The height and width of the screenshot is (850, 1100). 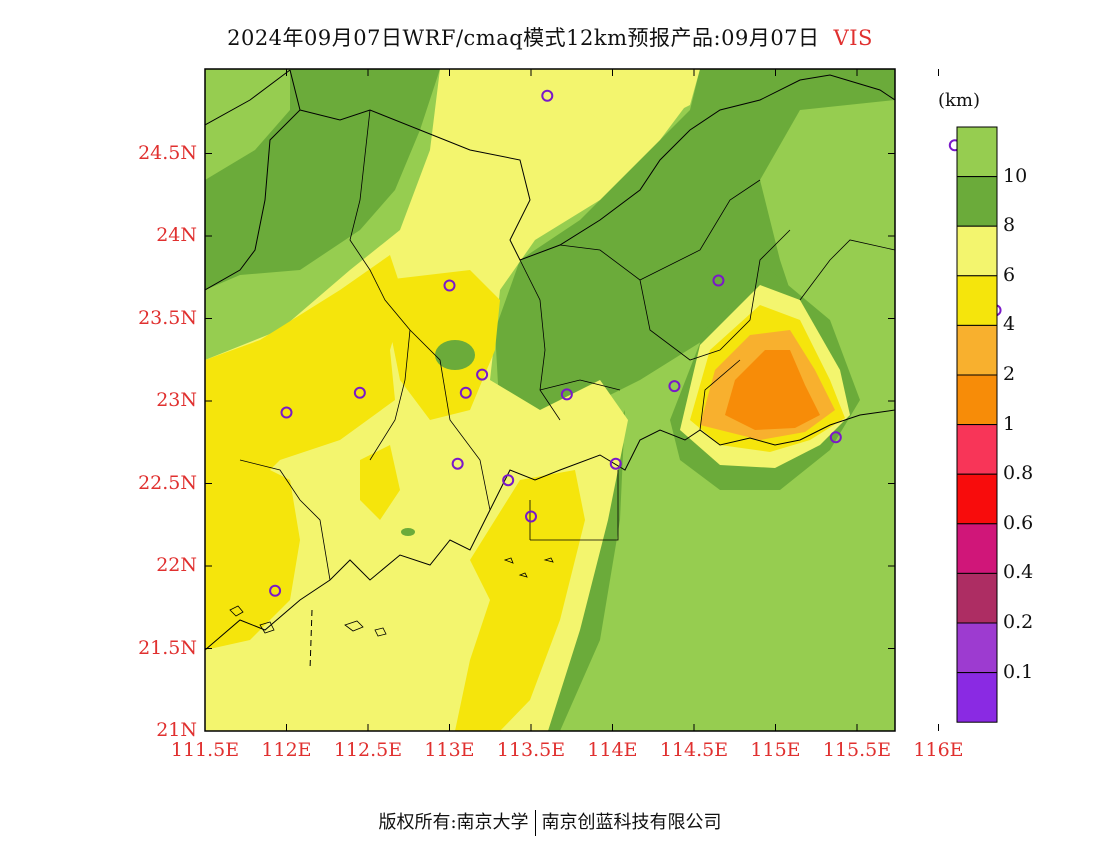 I want to click on colorbar-label: 1, so click(x=1009, y=423).